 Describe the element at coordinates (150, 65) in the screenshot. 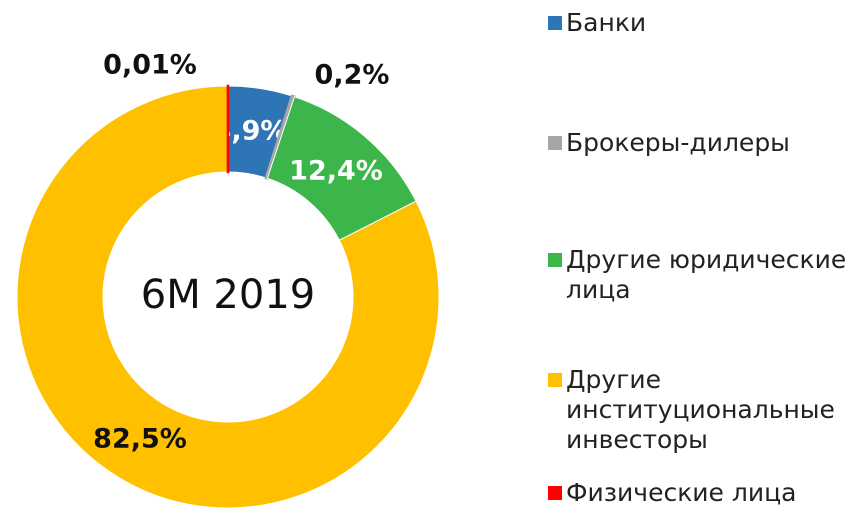

I see `value-label: 0,01%` at that location.